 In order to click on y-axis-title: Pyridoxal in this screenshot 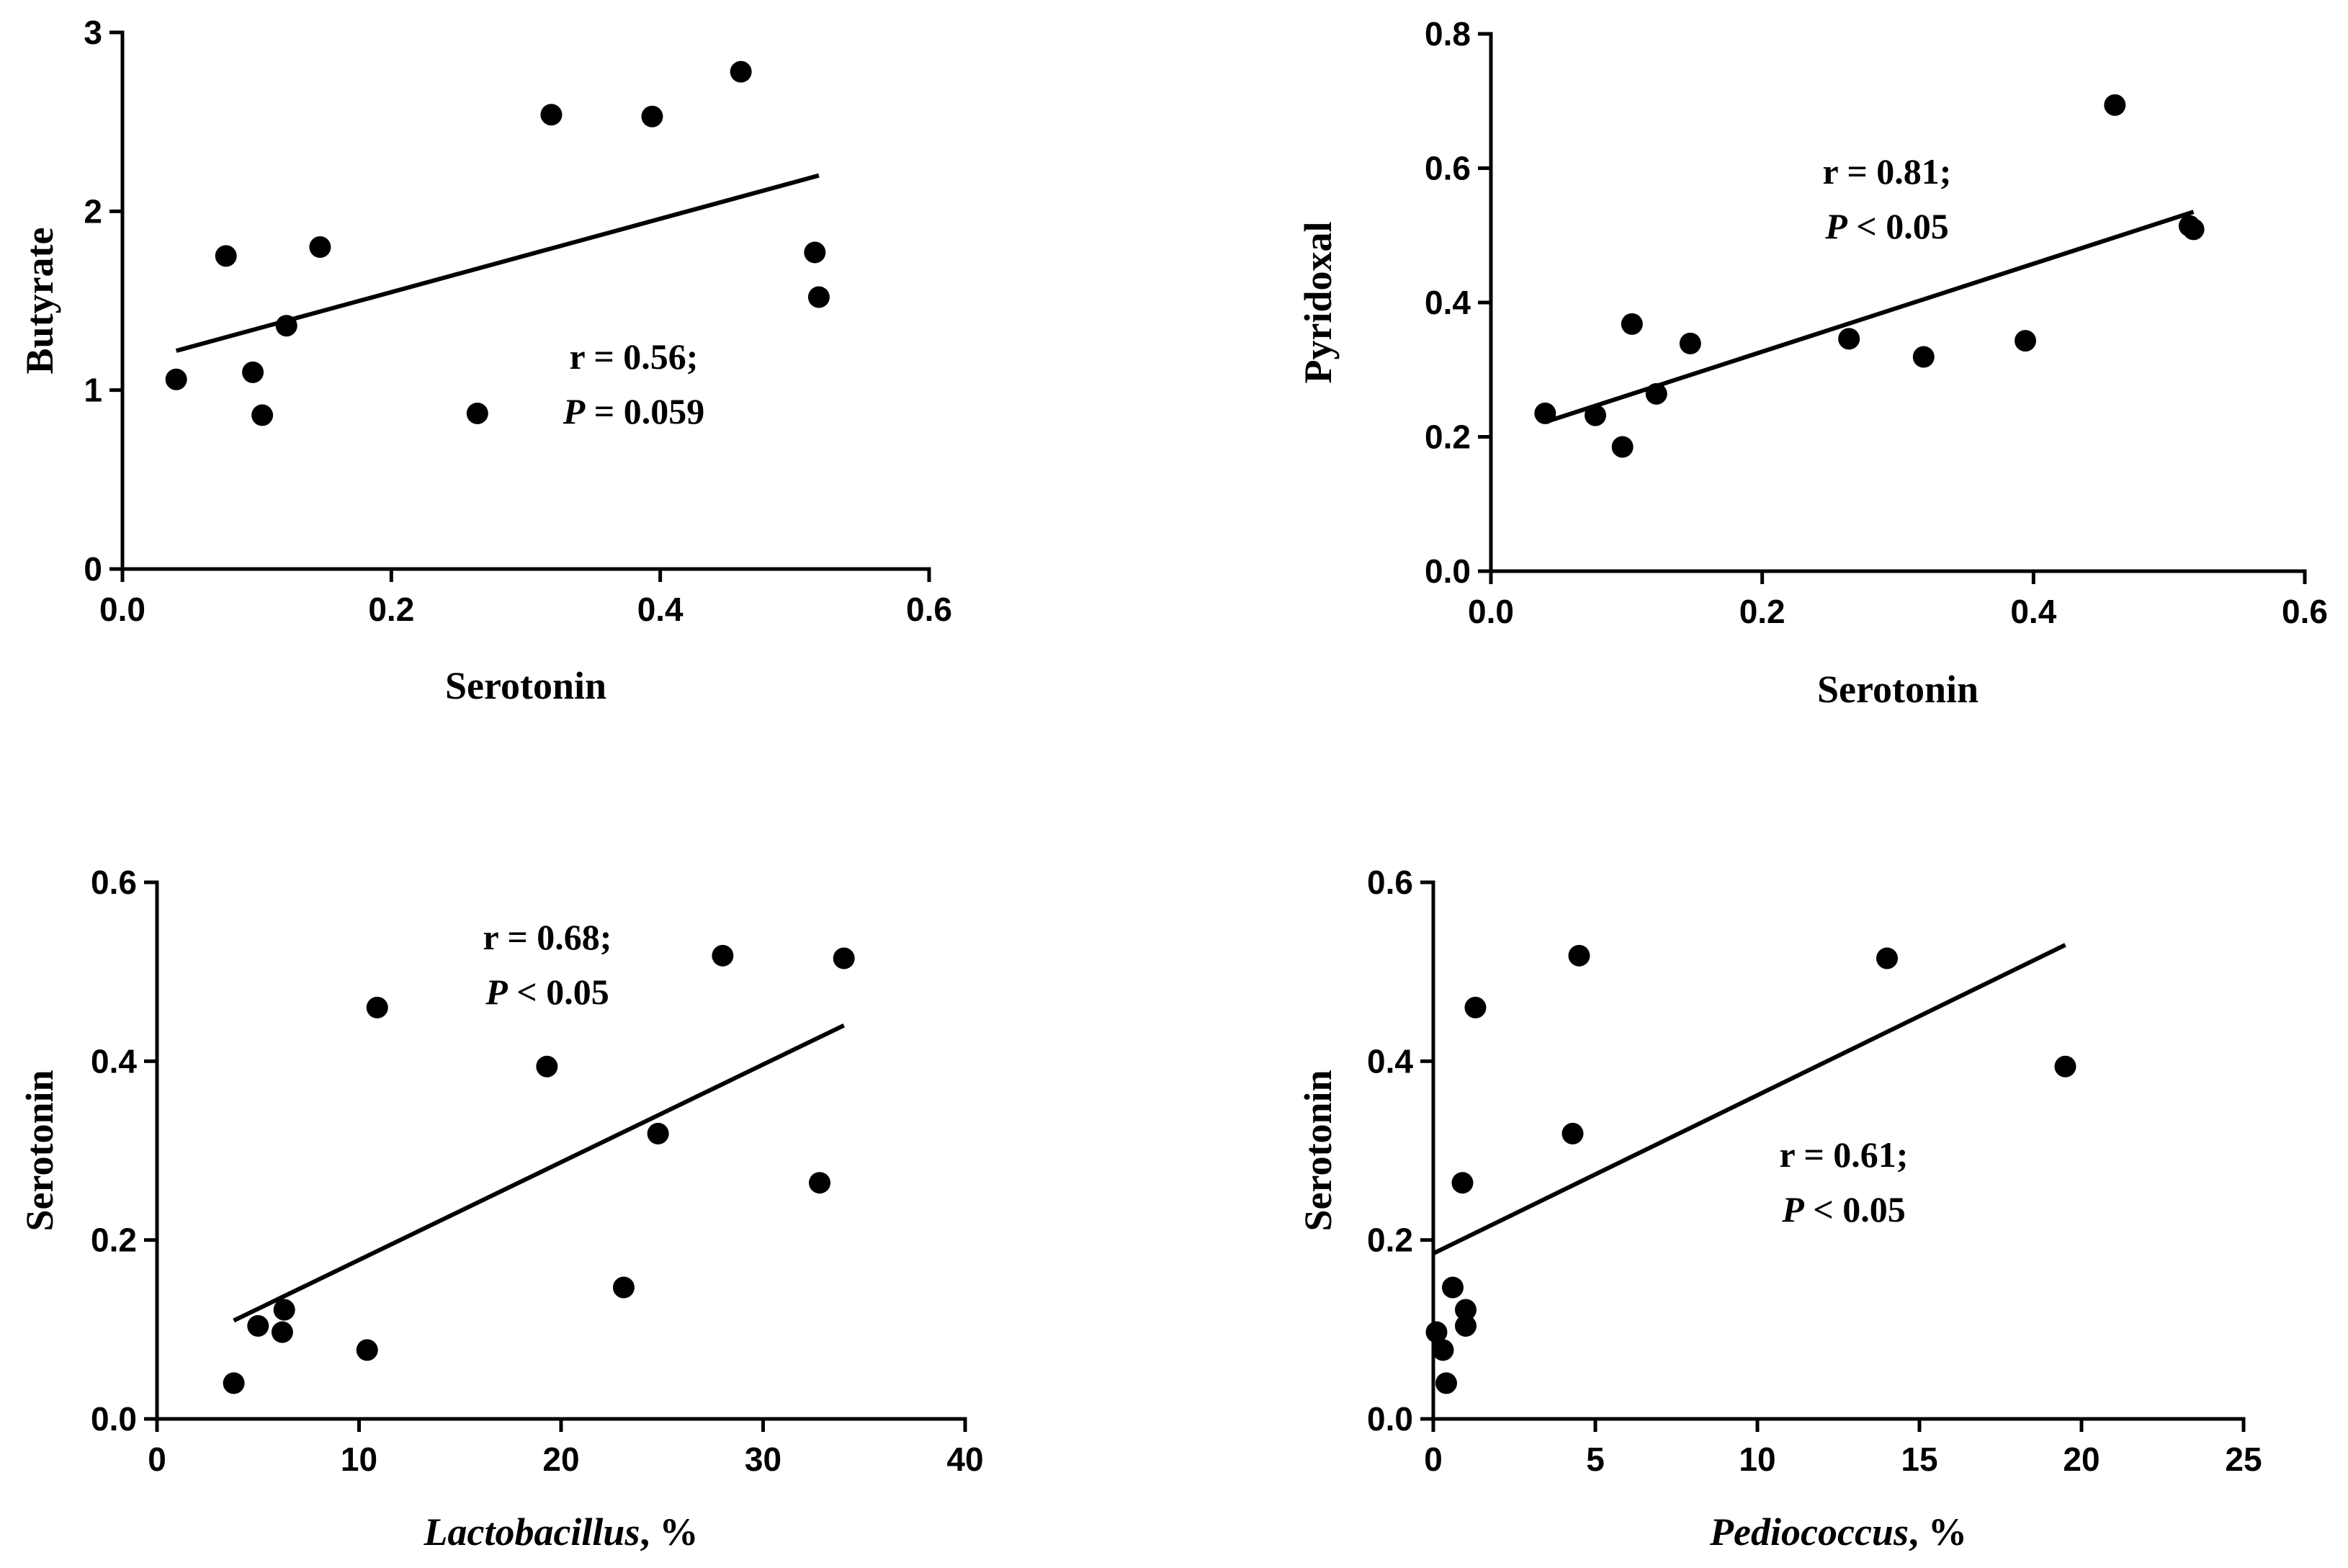, I will do `click(1318, 303)`.